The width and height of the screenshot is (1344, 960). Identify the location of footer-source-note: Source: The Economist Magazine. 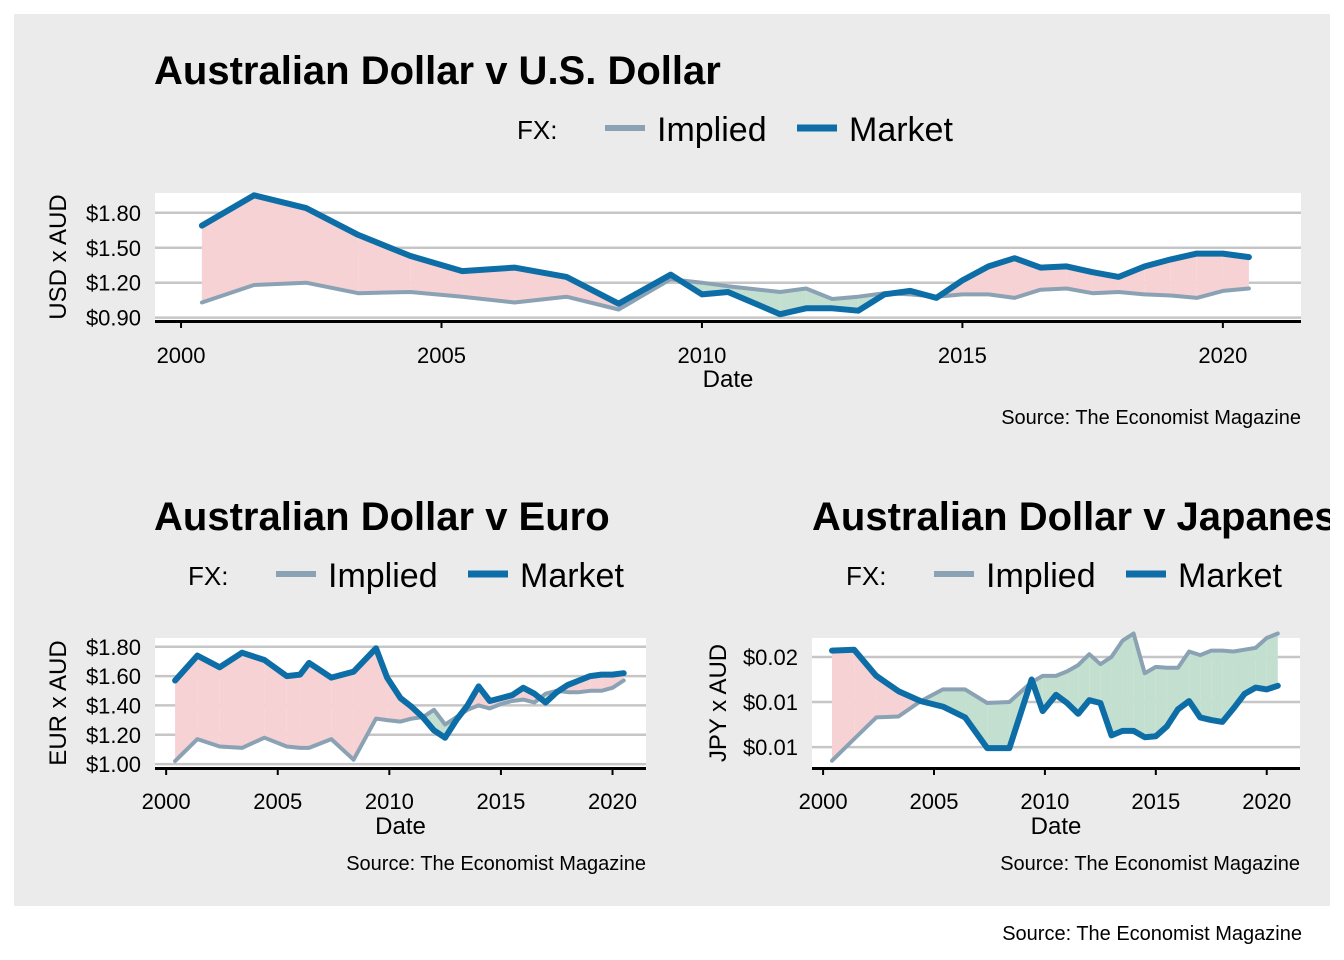
(1152, 934).